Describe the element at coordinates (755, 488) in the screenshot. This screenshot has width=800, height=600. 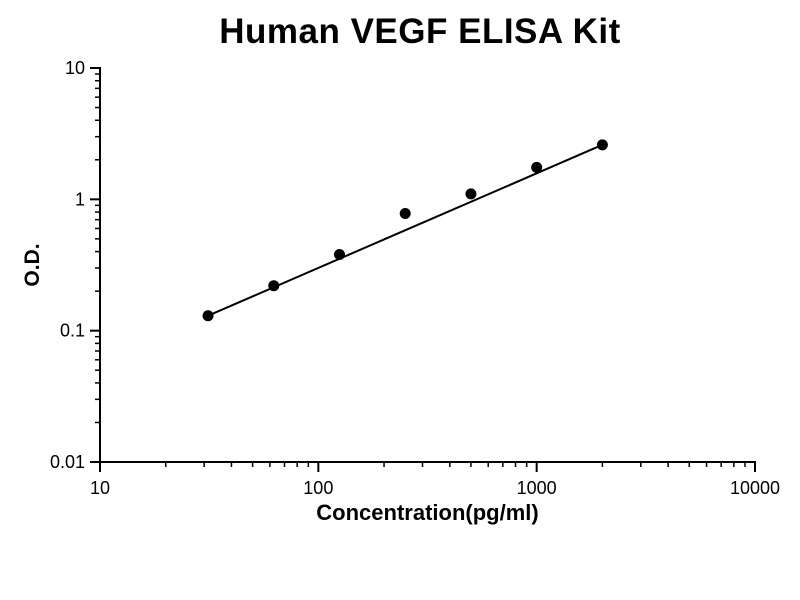
I see `x-tick-label: 10000` at that location.